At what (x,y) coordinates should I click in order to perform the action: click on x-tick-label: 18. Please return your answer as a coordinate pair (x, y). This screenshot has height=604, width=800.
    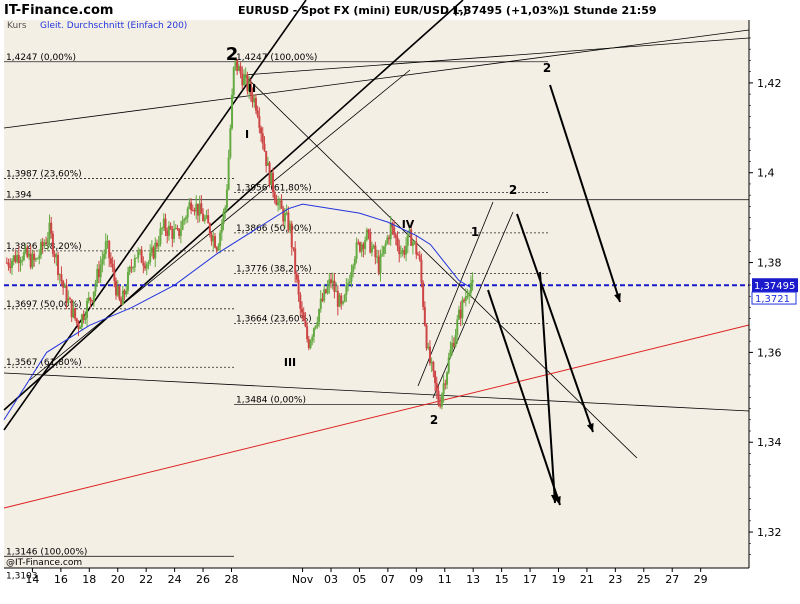
    Looking at the image, I should click on (89, 579).